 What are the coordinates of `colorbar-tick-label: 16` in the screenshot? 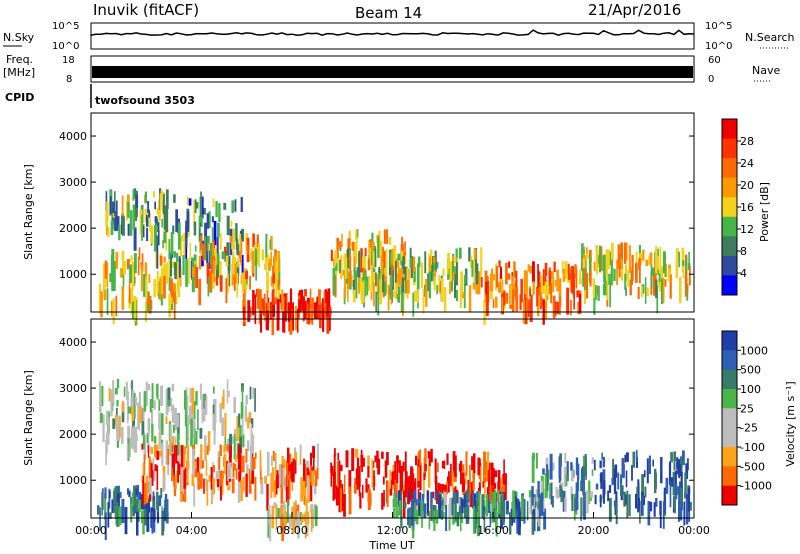 It's located at (747, 207).